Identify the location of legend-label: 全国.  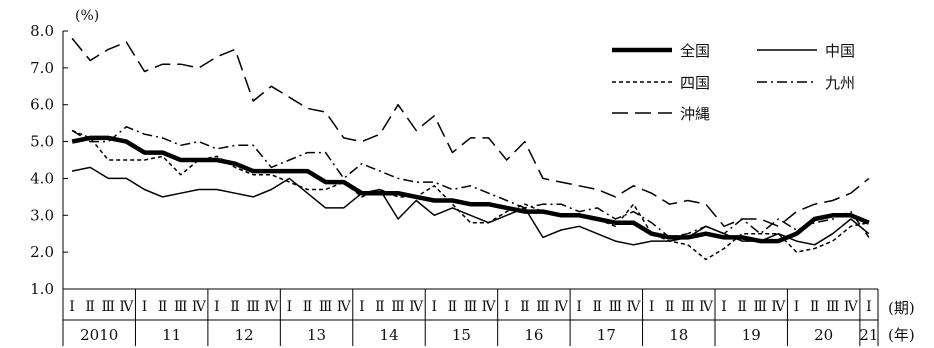
(695, 51).